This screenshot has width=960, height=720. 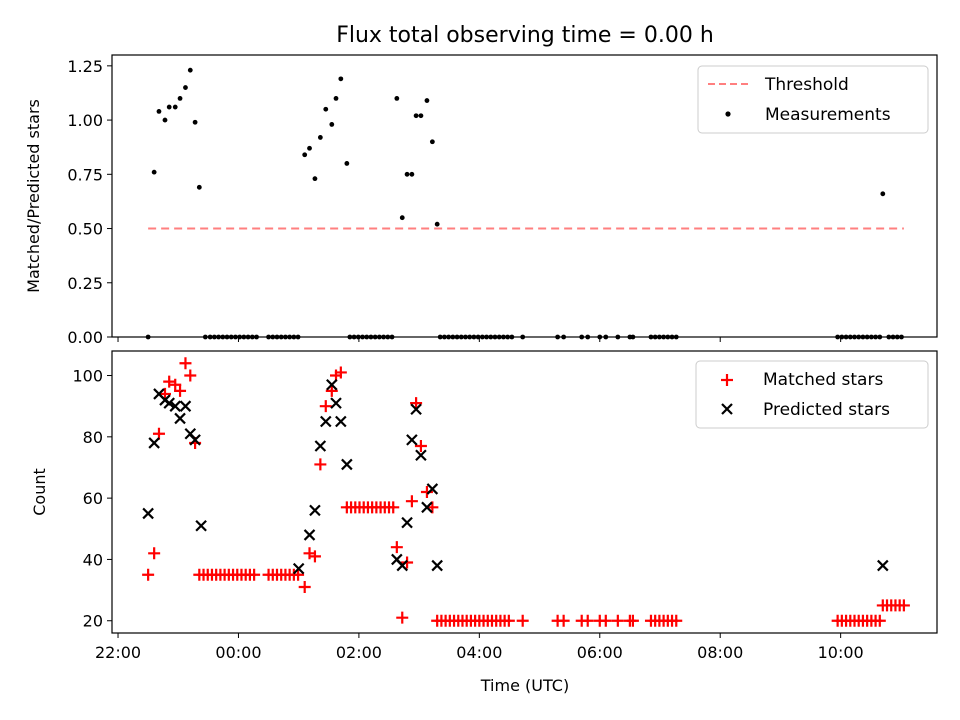 I want to click on x-tick-label: 06:00, so click(x=600, y=652).